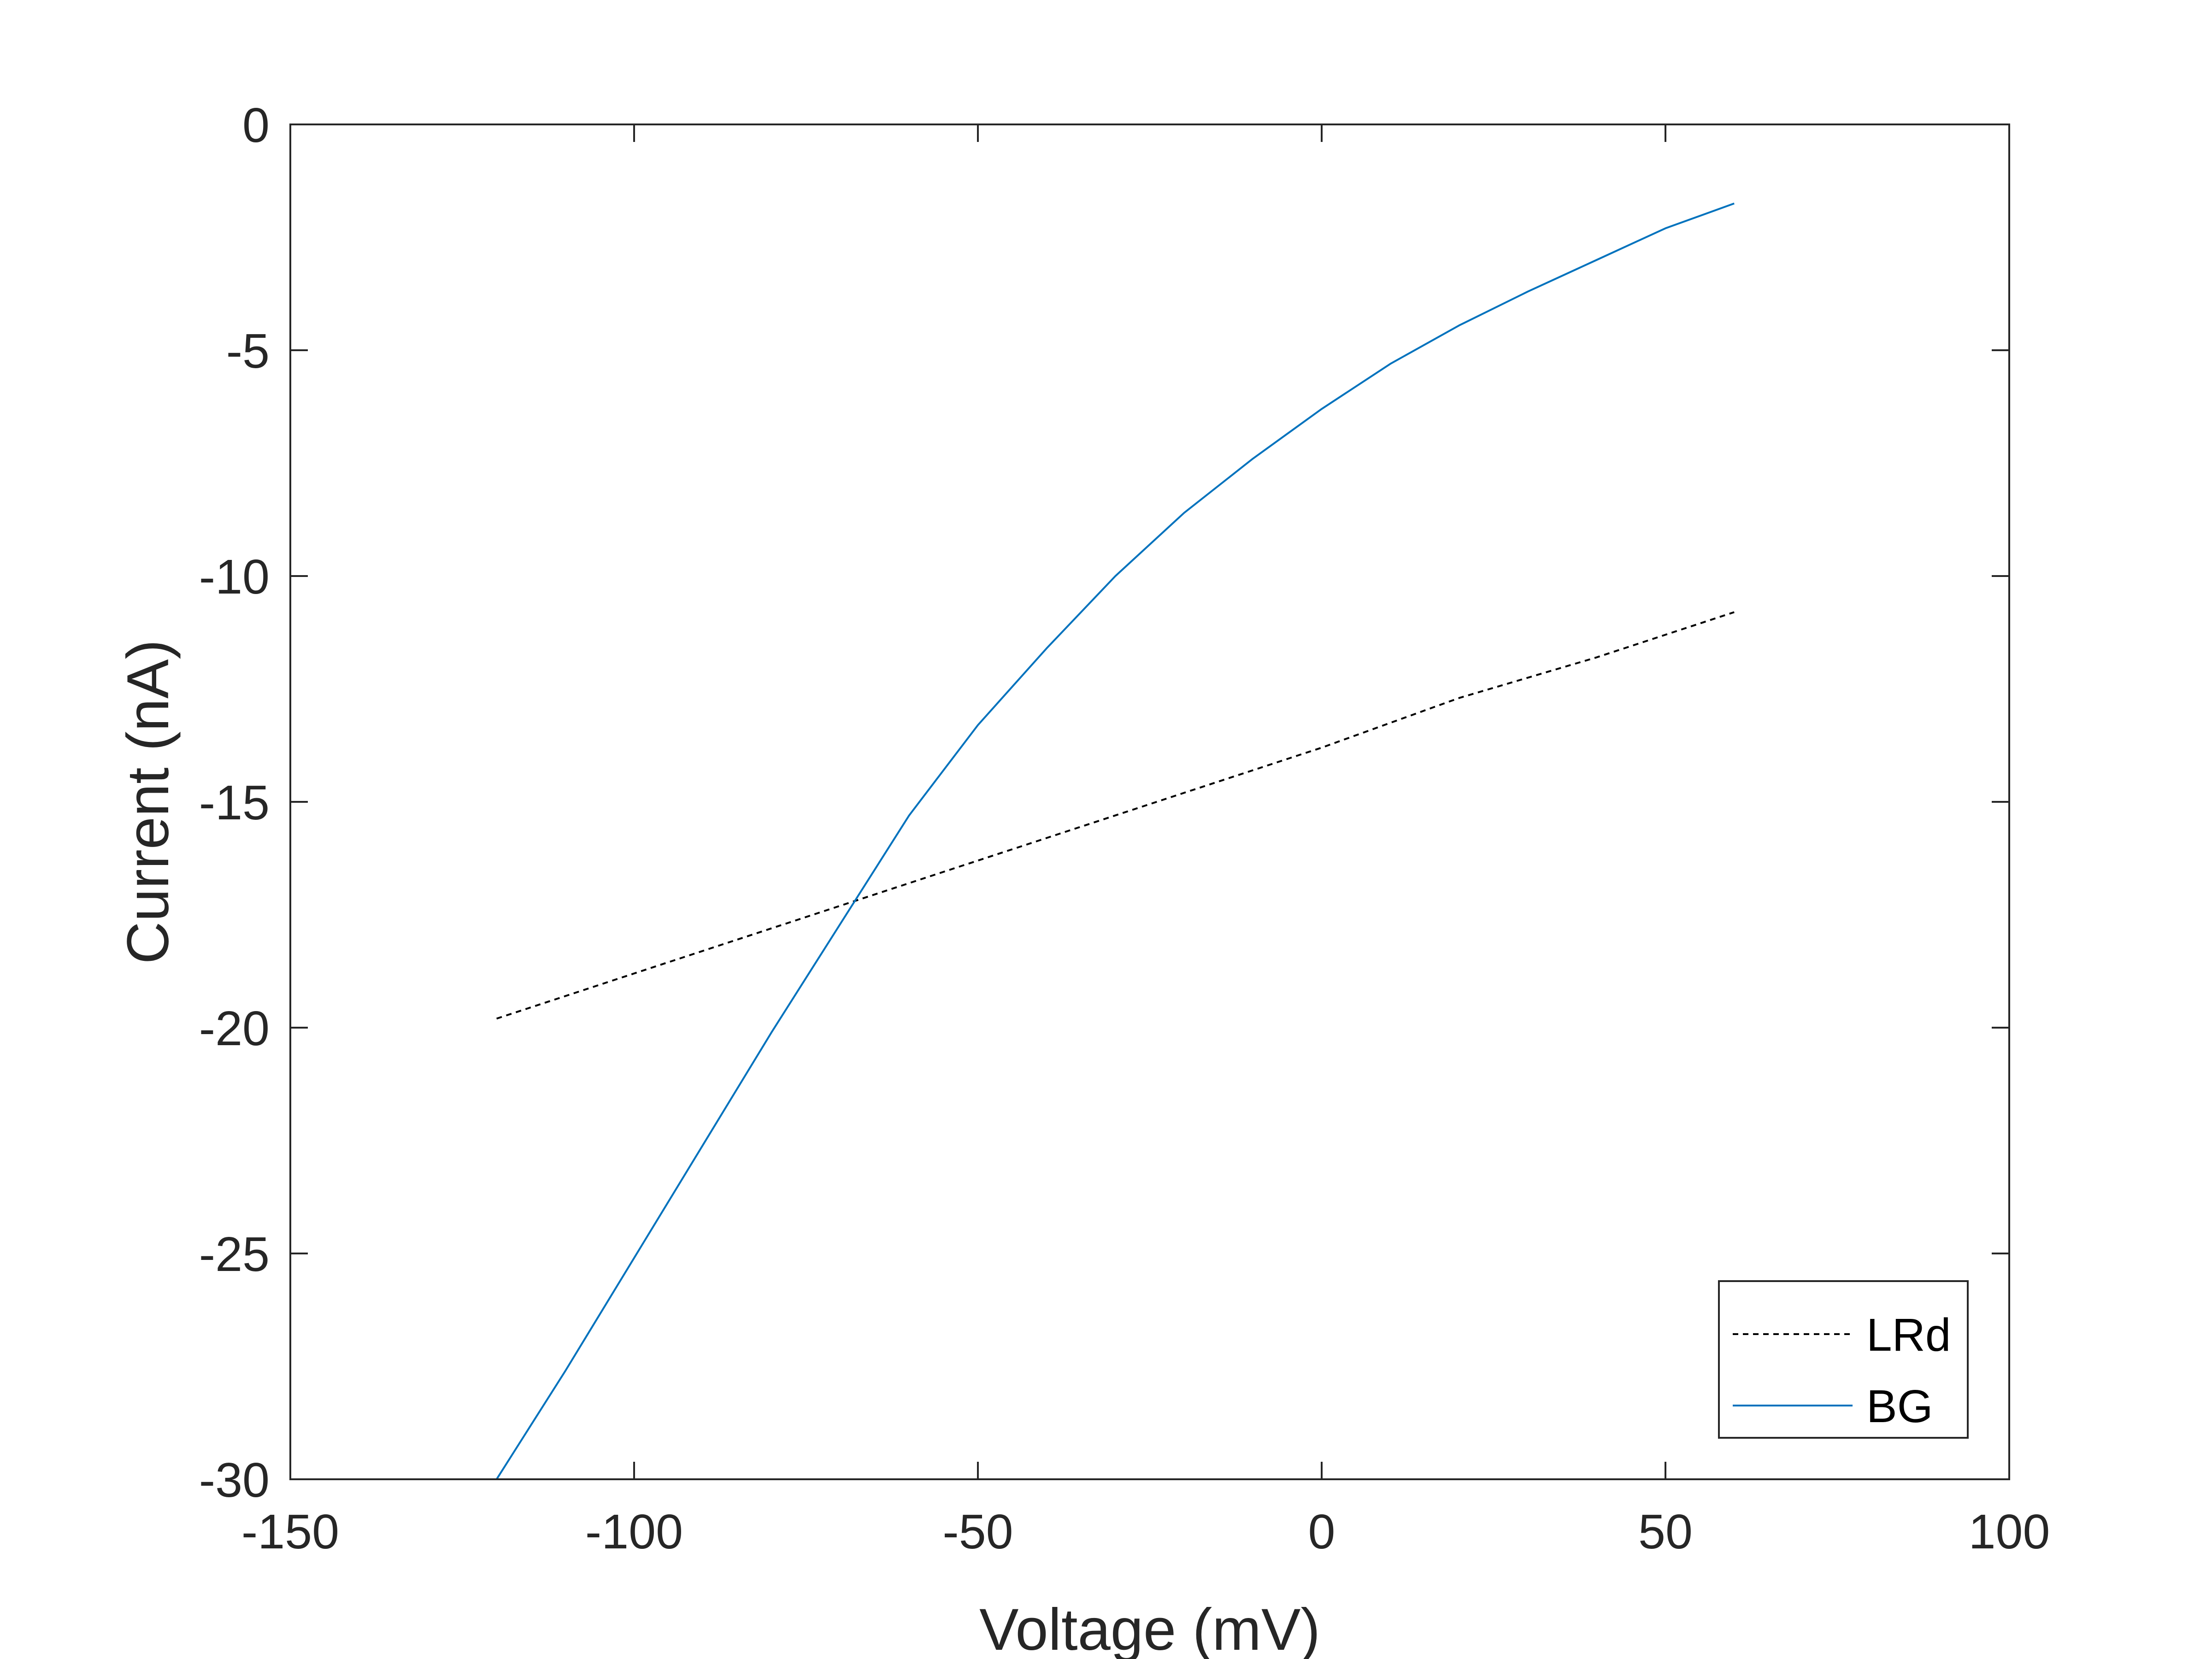 The height and width of the screenshot is (1659, 2212). Describe the element at coordinates (1899, 1406) in the screenshot. I see `legend-label-bg: BG` at that location.